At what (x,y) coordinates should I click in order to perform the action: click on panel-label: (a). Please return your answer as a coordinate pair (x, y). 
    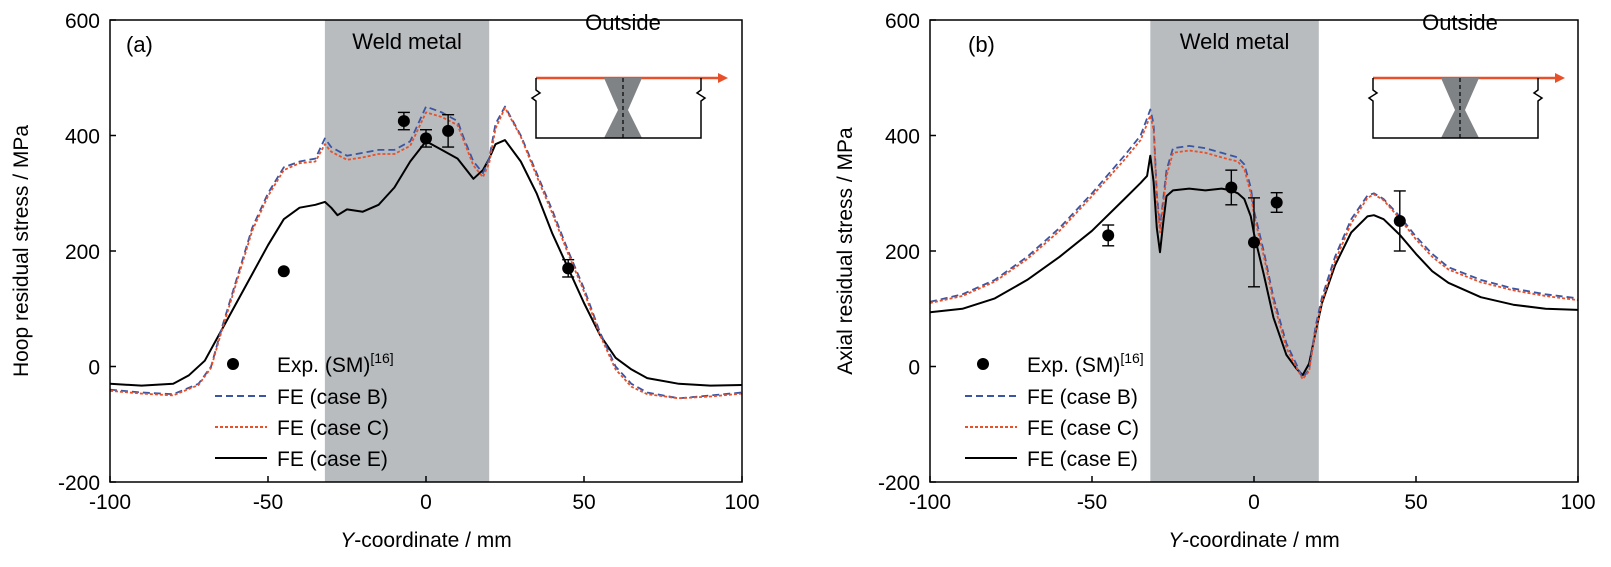
    Looking at the image, I should click on (139, 44).